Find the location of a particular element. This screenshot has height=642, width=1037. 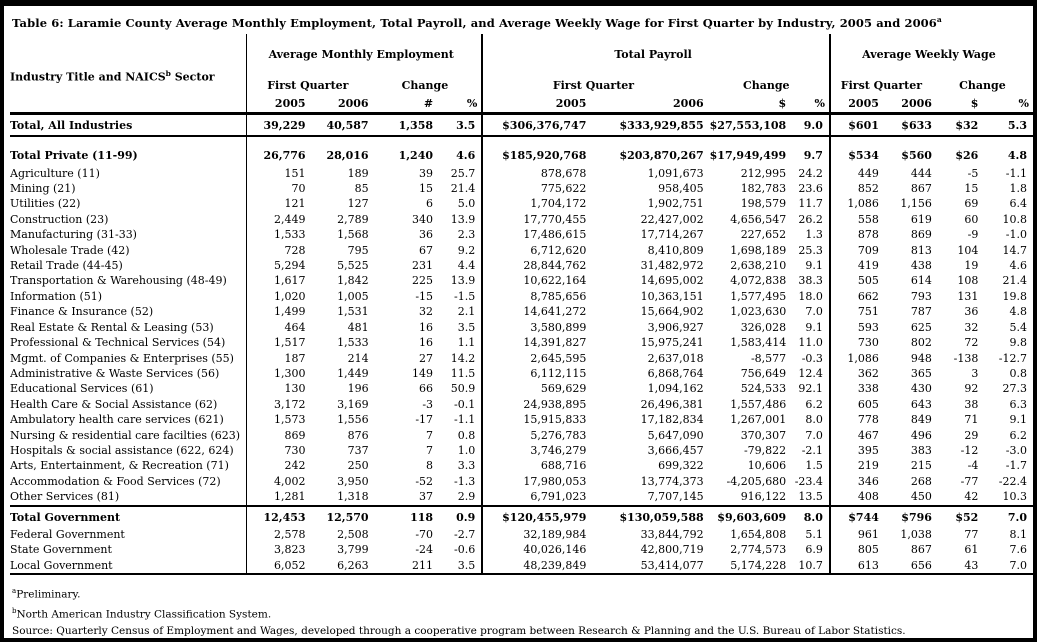

value-cell: 3,580,899 is located at coordinates (558, 327).